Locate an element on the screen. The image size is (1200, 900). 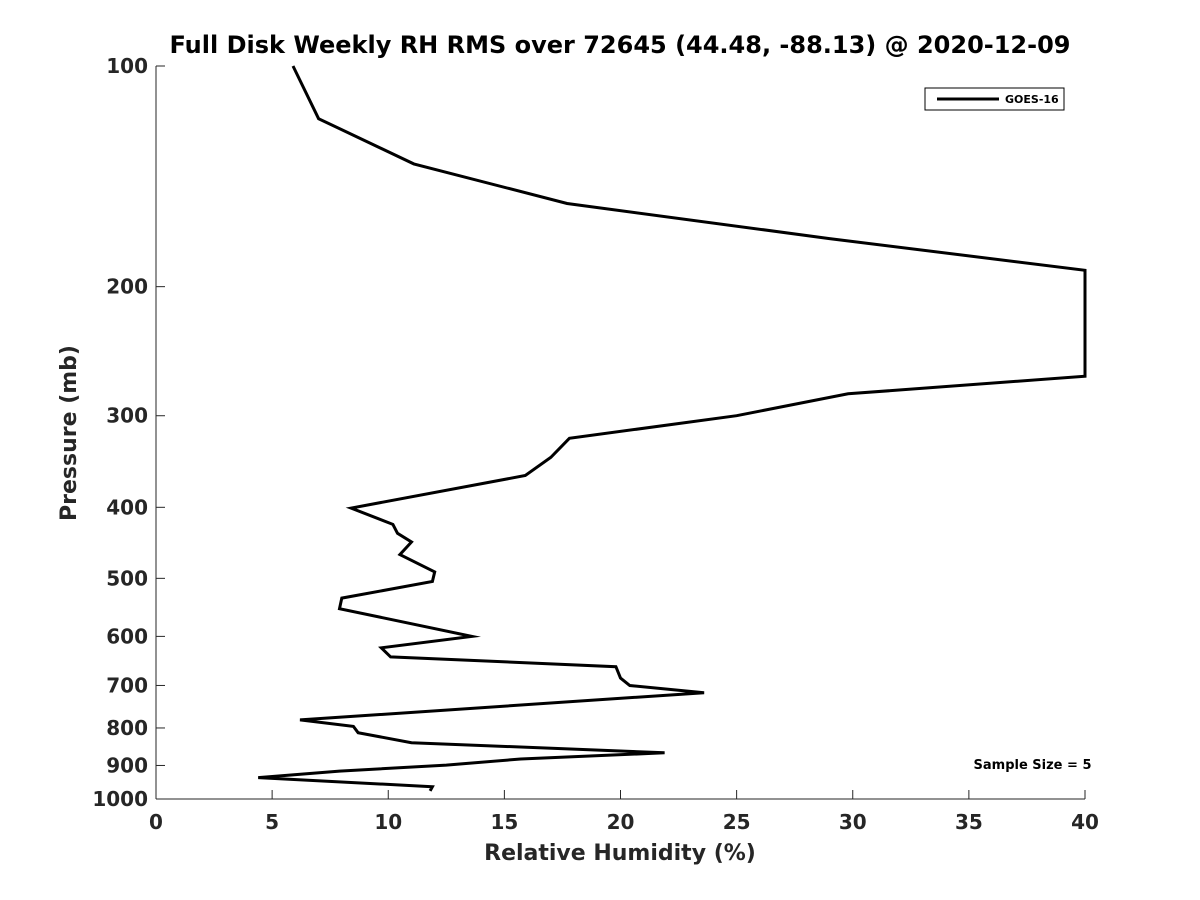
annotations: Sample Size = 5 is located at coordinates (1033, 765).